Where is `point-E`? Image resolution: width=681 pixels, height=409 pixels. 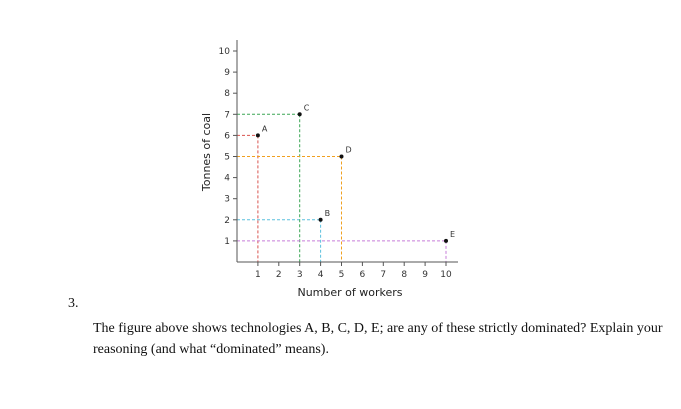
point-E is located at coordinates (446, 240).